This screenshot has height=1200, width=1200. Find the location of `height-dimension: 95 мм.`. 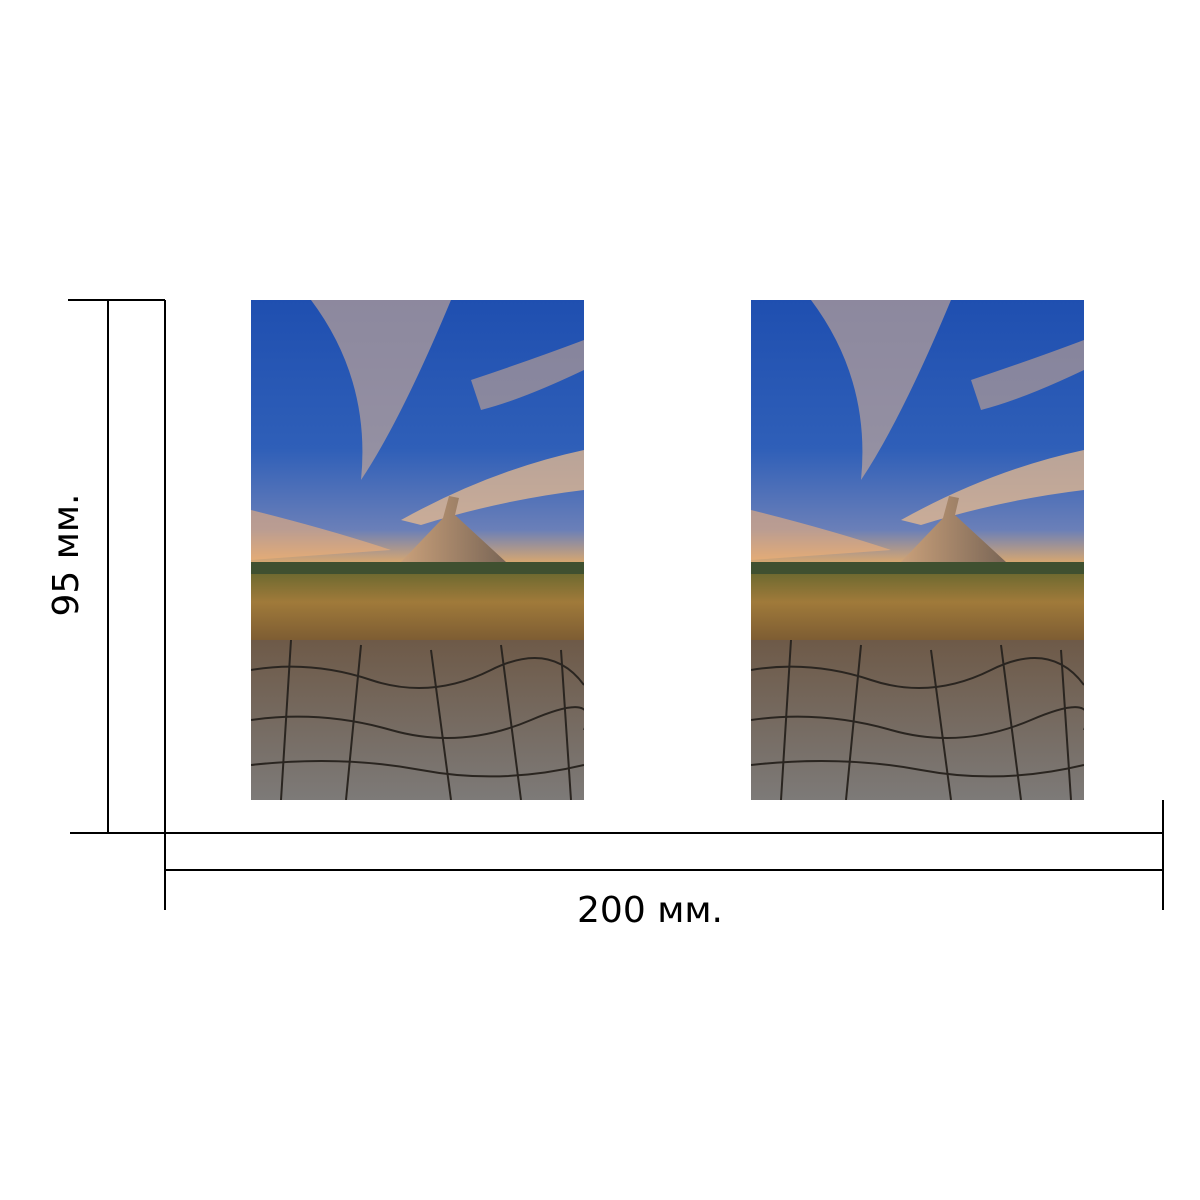

height-dimension: 95 мм. is located at coordinates (106, 566).